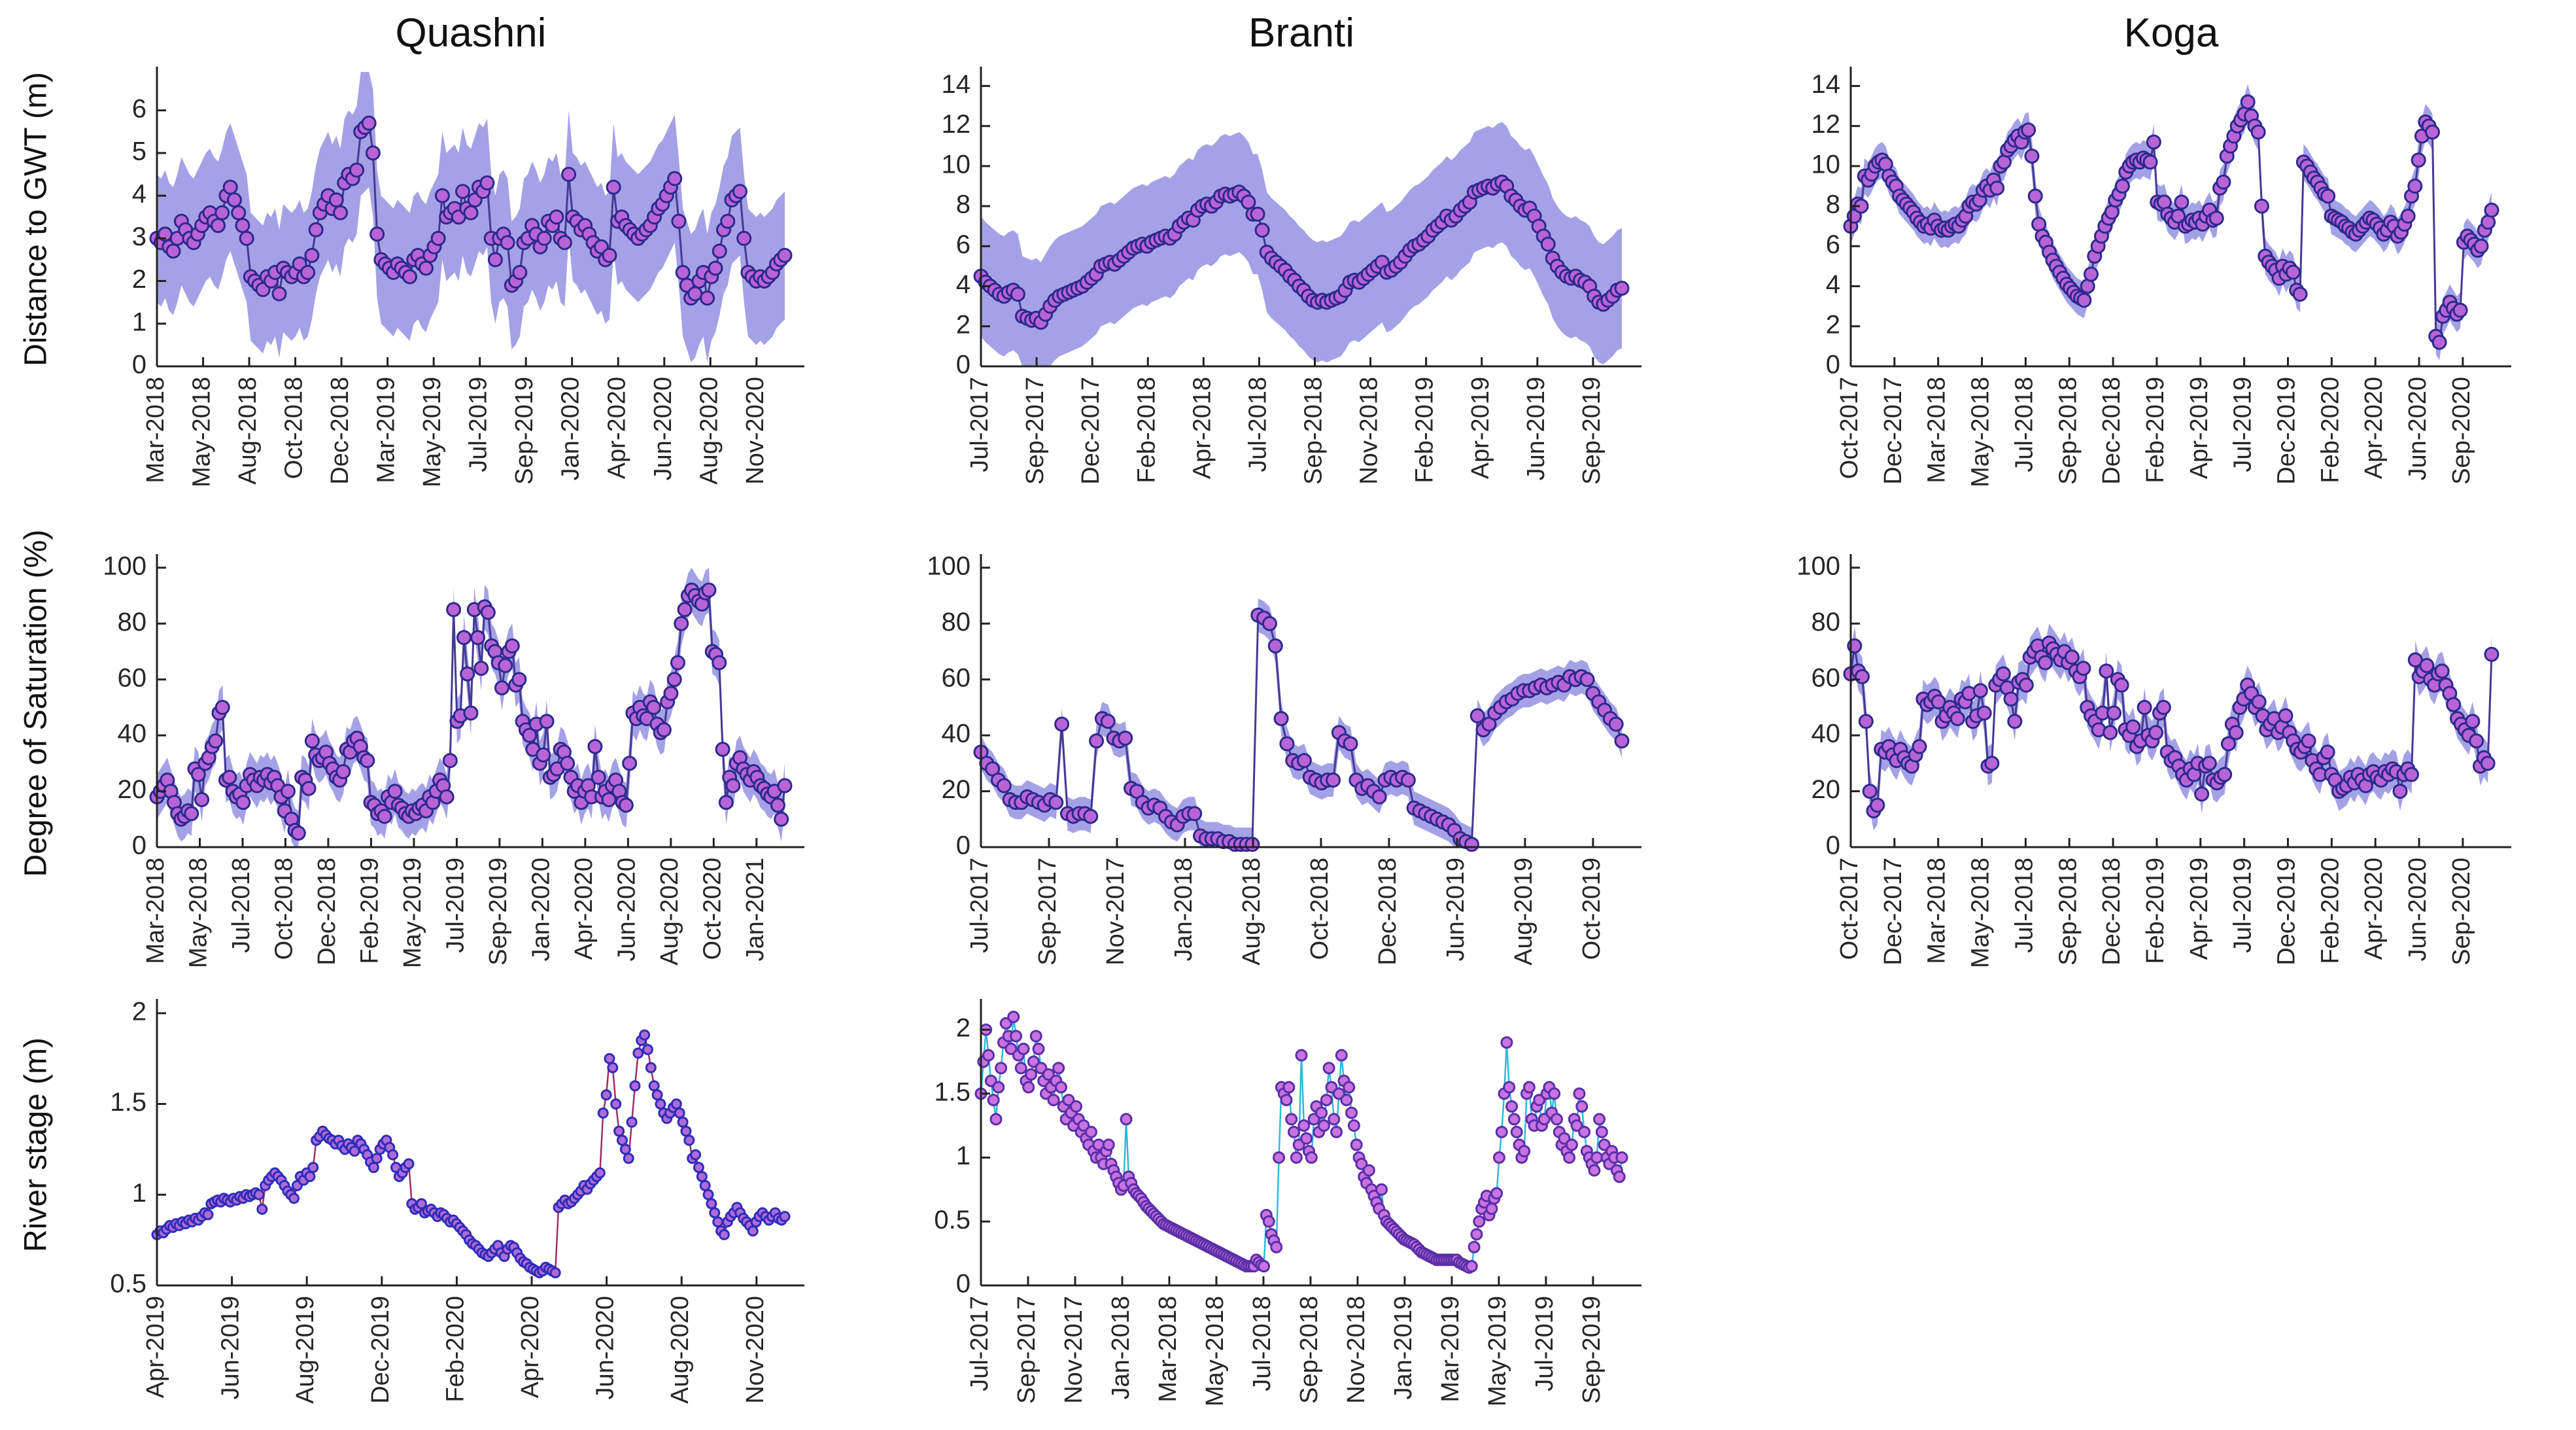 The image size is (2576, 1430). I want to click on x-tick-label: Nov-2017, so click(1116, 912).